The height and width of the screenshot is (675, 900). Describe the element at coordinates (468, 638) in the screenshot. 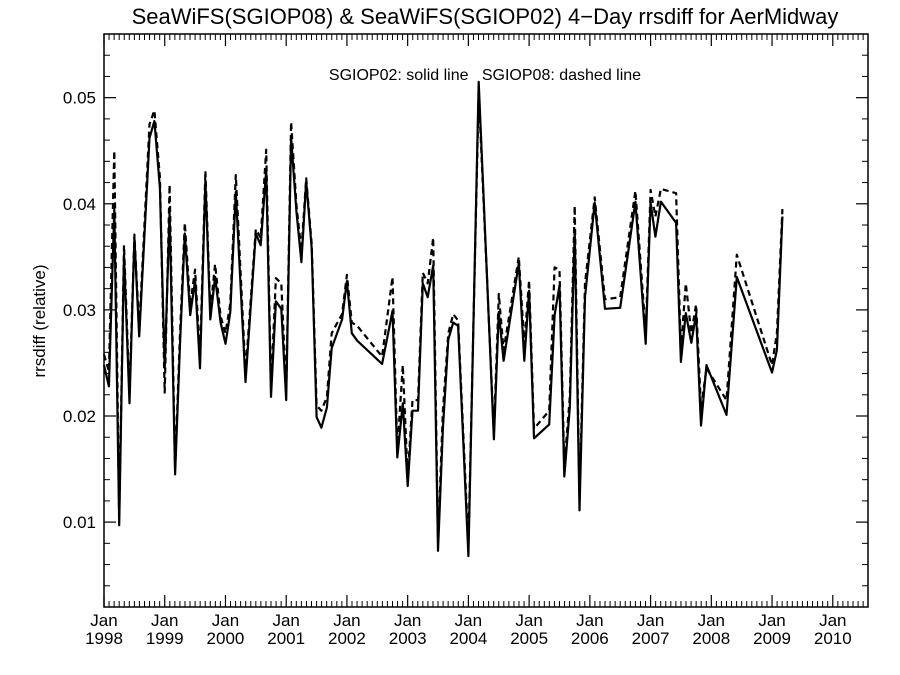

I see `x-tick-year-label: 2004` at that location.